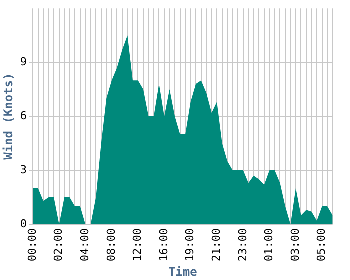 The height and width of the screenshot is (280, 350). What do you see at coordinates (295, 245) in the screenshot?
I see `x-tick-label: 03:00` at bounding box center [295, 245].